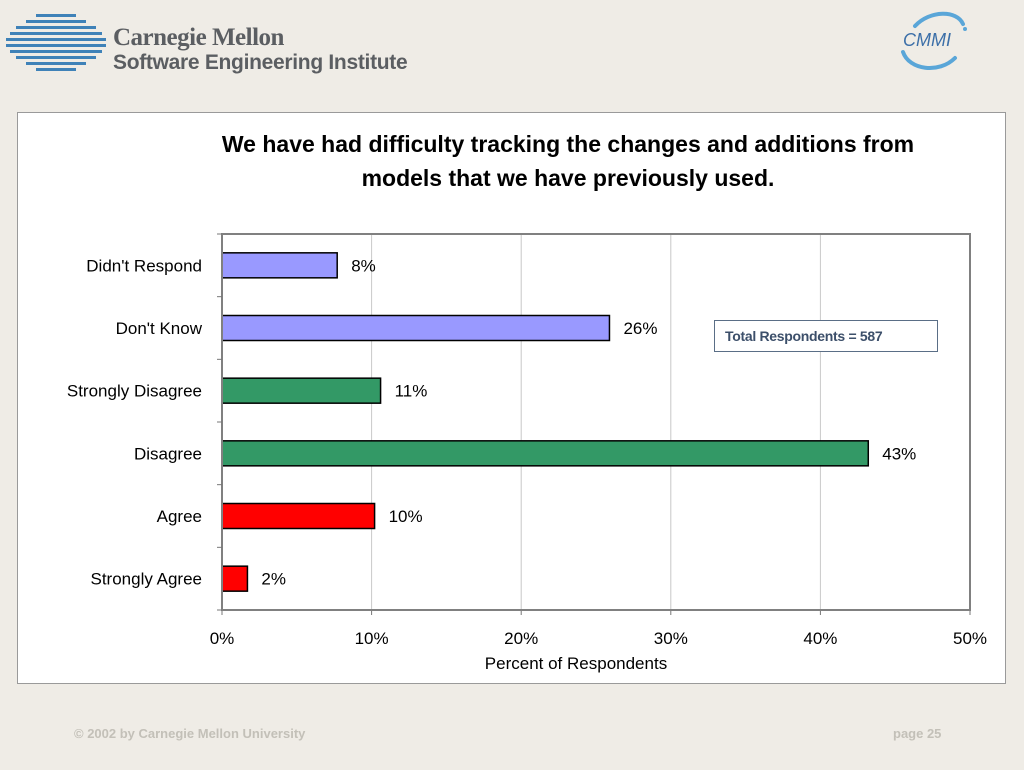  Describe the element at coordinates (521, 638) in the screenshot. I see `x-tick-label: 20%` at that location.